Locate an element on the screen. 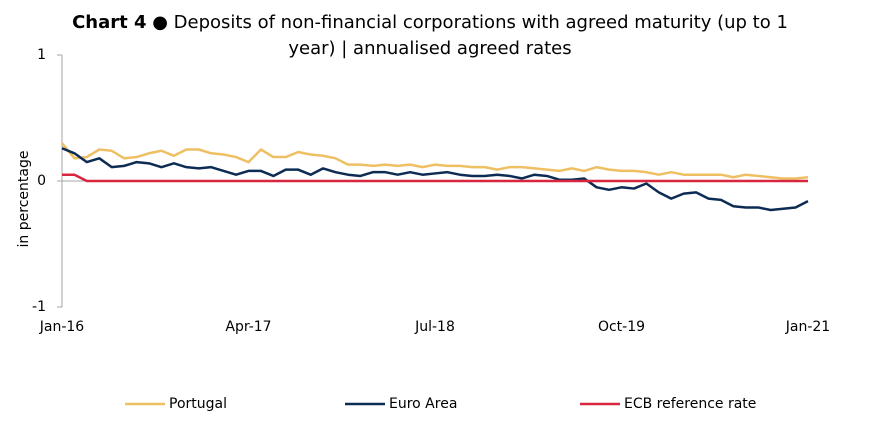 The height and width of the screenshot is (425, 869). y-tick-label: 1 is located at coordinates (41, 55).